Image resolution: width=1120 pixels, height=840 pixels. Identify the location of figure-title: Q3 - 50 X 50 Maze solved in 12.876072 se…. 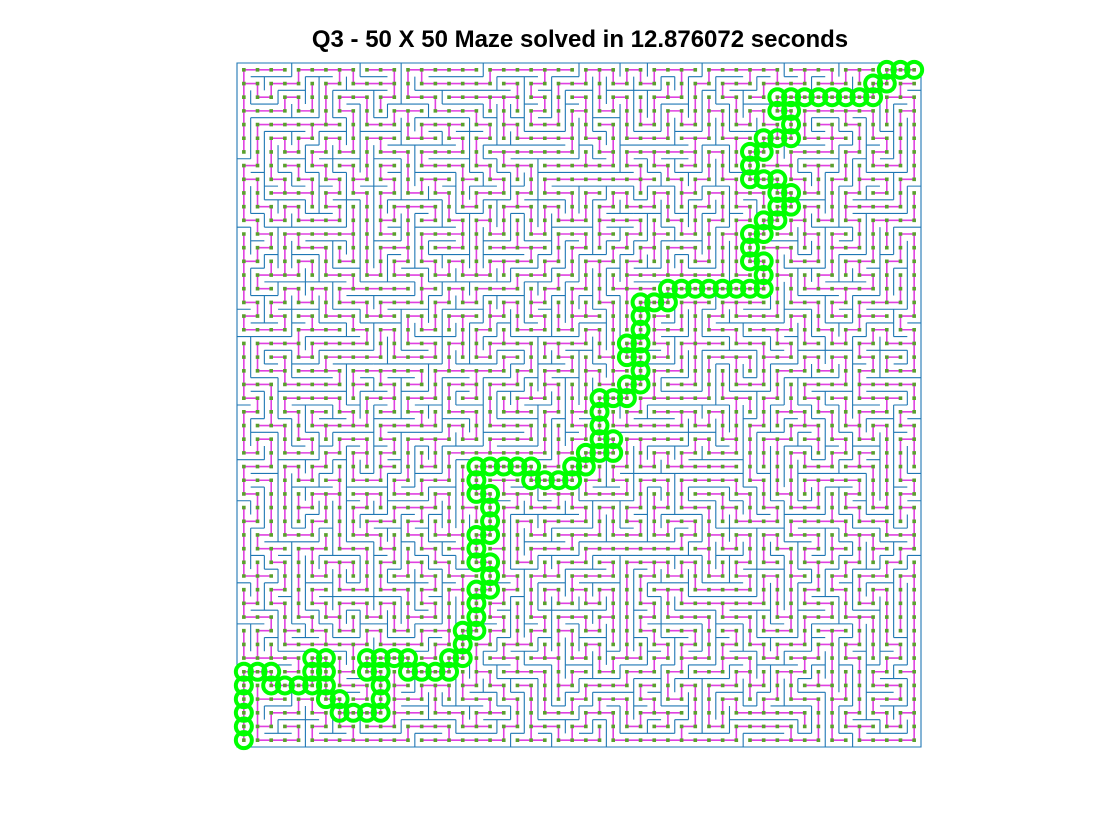
(580, 39).